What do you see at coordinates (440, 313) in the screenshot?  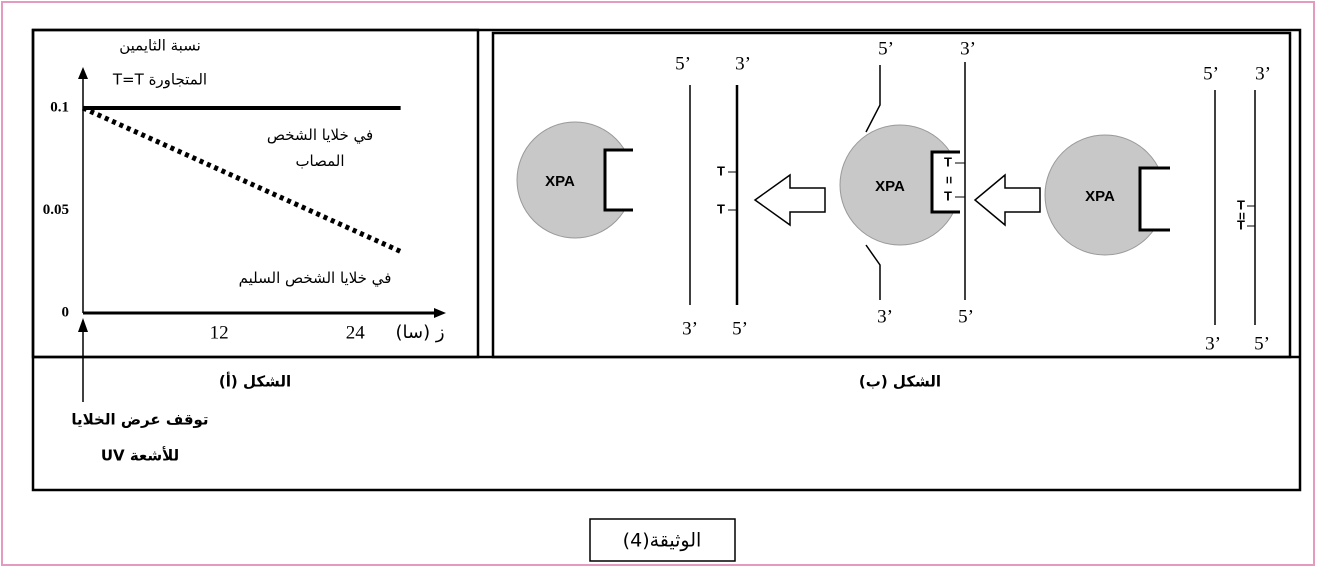 I see `x-axis-arrow` at bounding box center [440, 313].